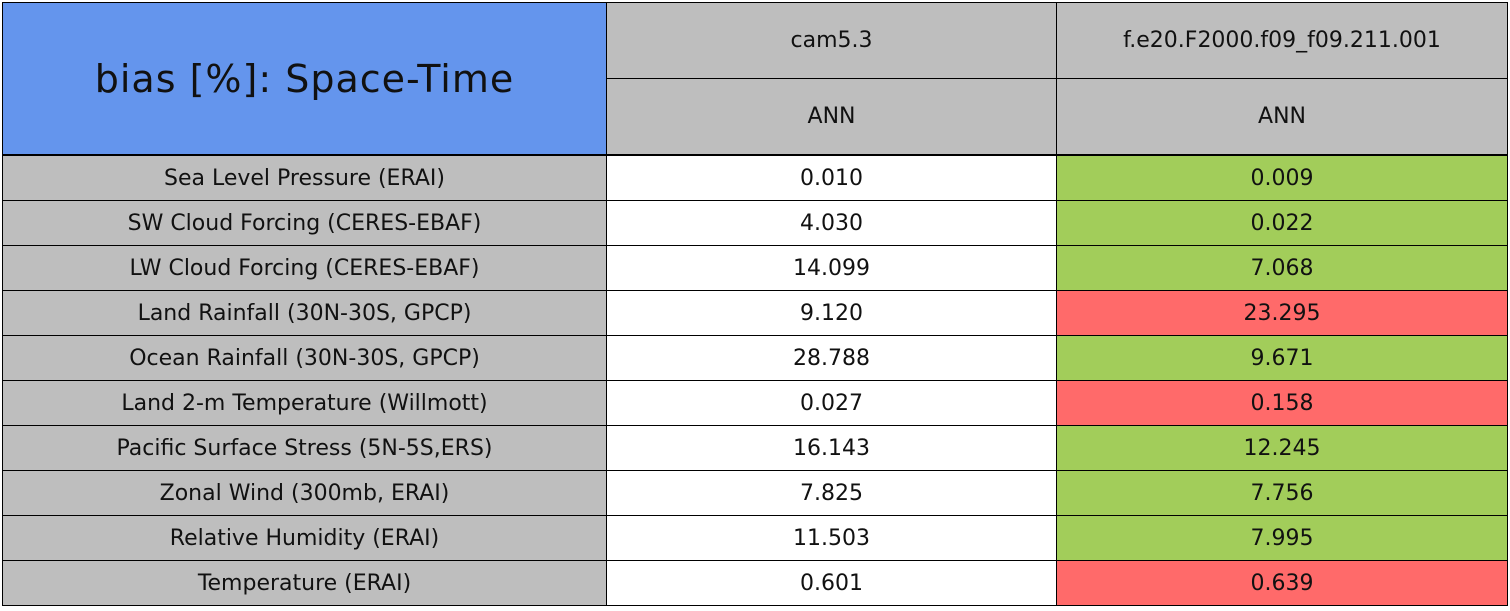  Describe the element at coordinates (1282, 268) in the screenshot. I see `value-cell: 7.068` at that location.